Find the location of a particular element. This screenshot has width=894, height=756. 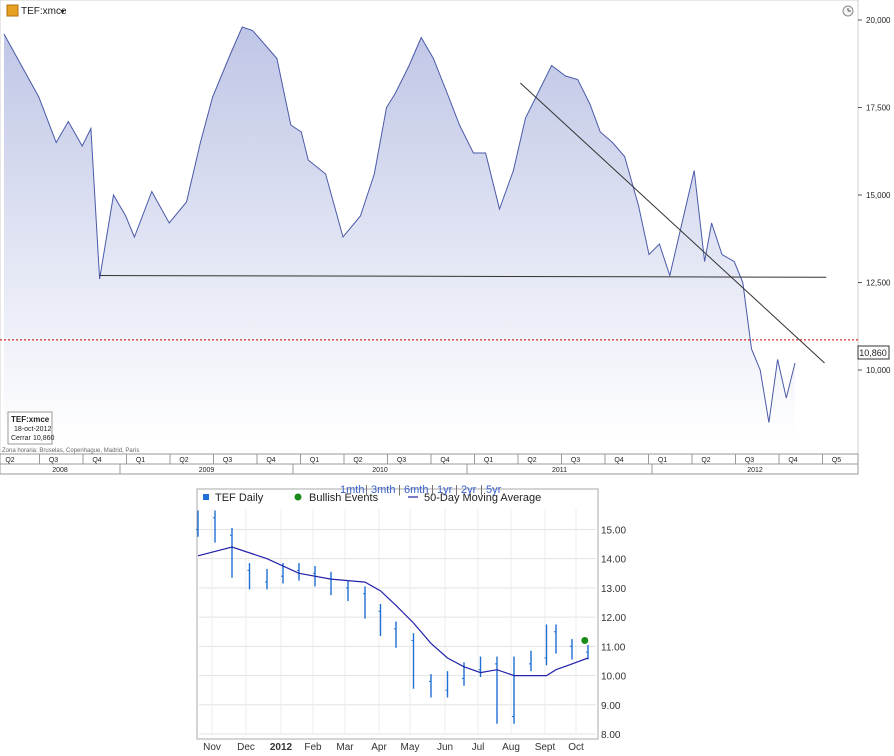

year-label: 2012 is located at coordinates (755, 470).